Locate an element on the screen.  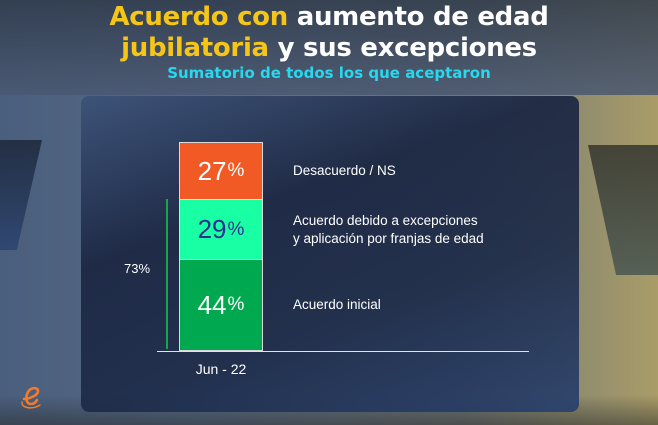
bar-segment-inicial: 44% is located at coordinates (221, 305).